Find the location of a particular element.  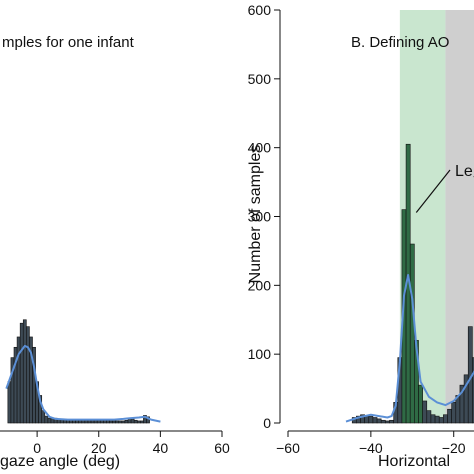

panel-b-x-tick-label: −40 is located at coordinates (371, 448).